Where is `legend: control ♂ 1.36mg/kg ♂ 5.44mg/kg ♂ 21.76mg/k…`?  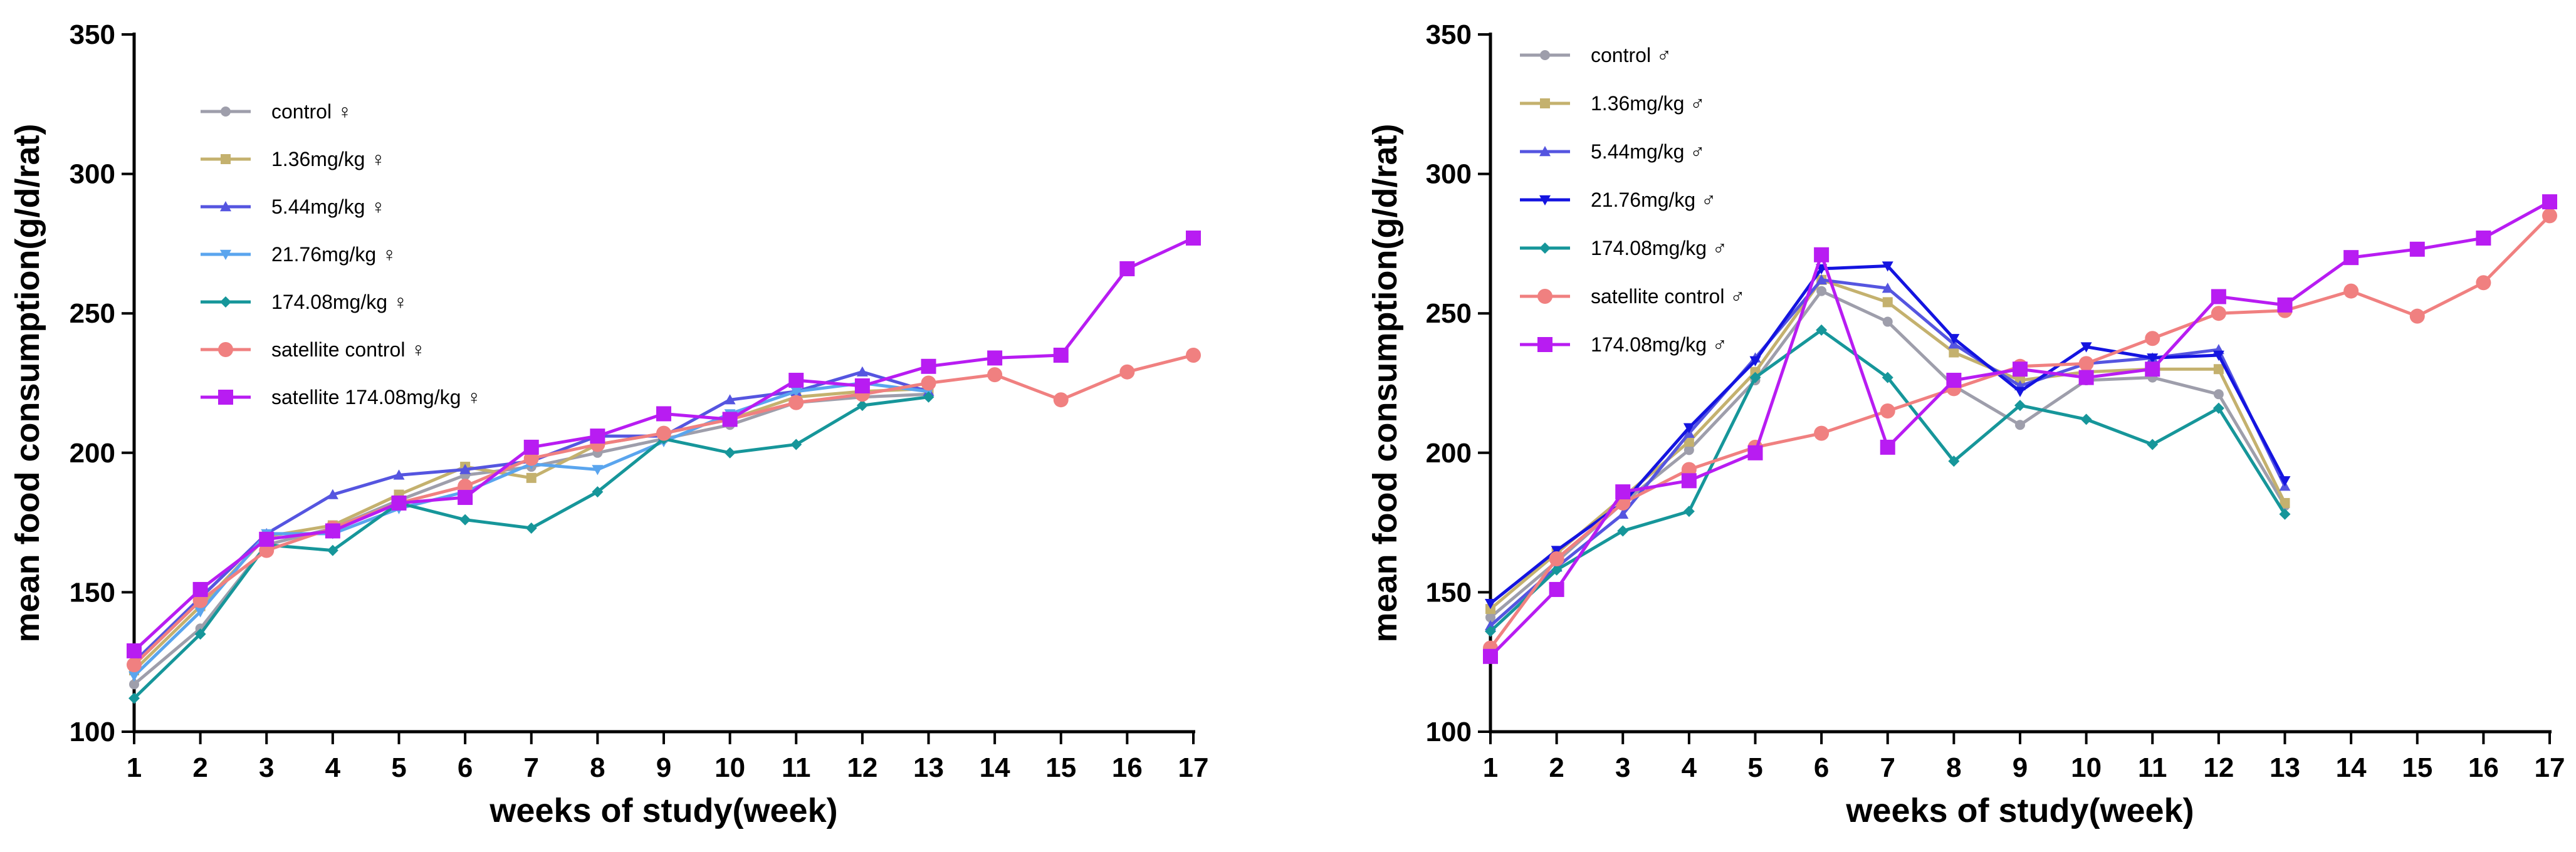
legend: control ♂ 1.36mg/kg ♂ 5.44mg/kg ♂ 21.76mg/k… is located at coordinates (1632, 200).